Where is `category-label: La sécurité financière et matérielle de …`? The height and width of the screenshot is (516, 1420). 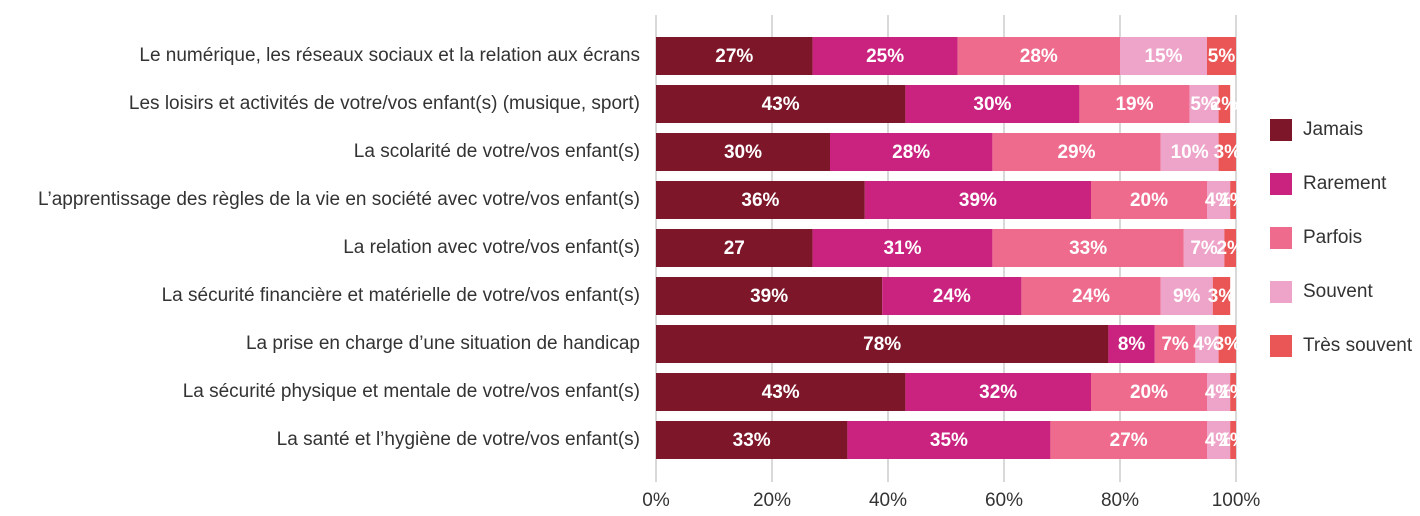
category-label: La sécurité financière et matérielle de … is located at coordinates (401, 295).